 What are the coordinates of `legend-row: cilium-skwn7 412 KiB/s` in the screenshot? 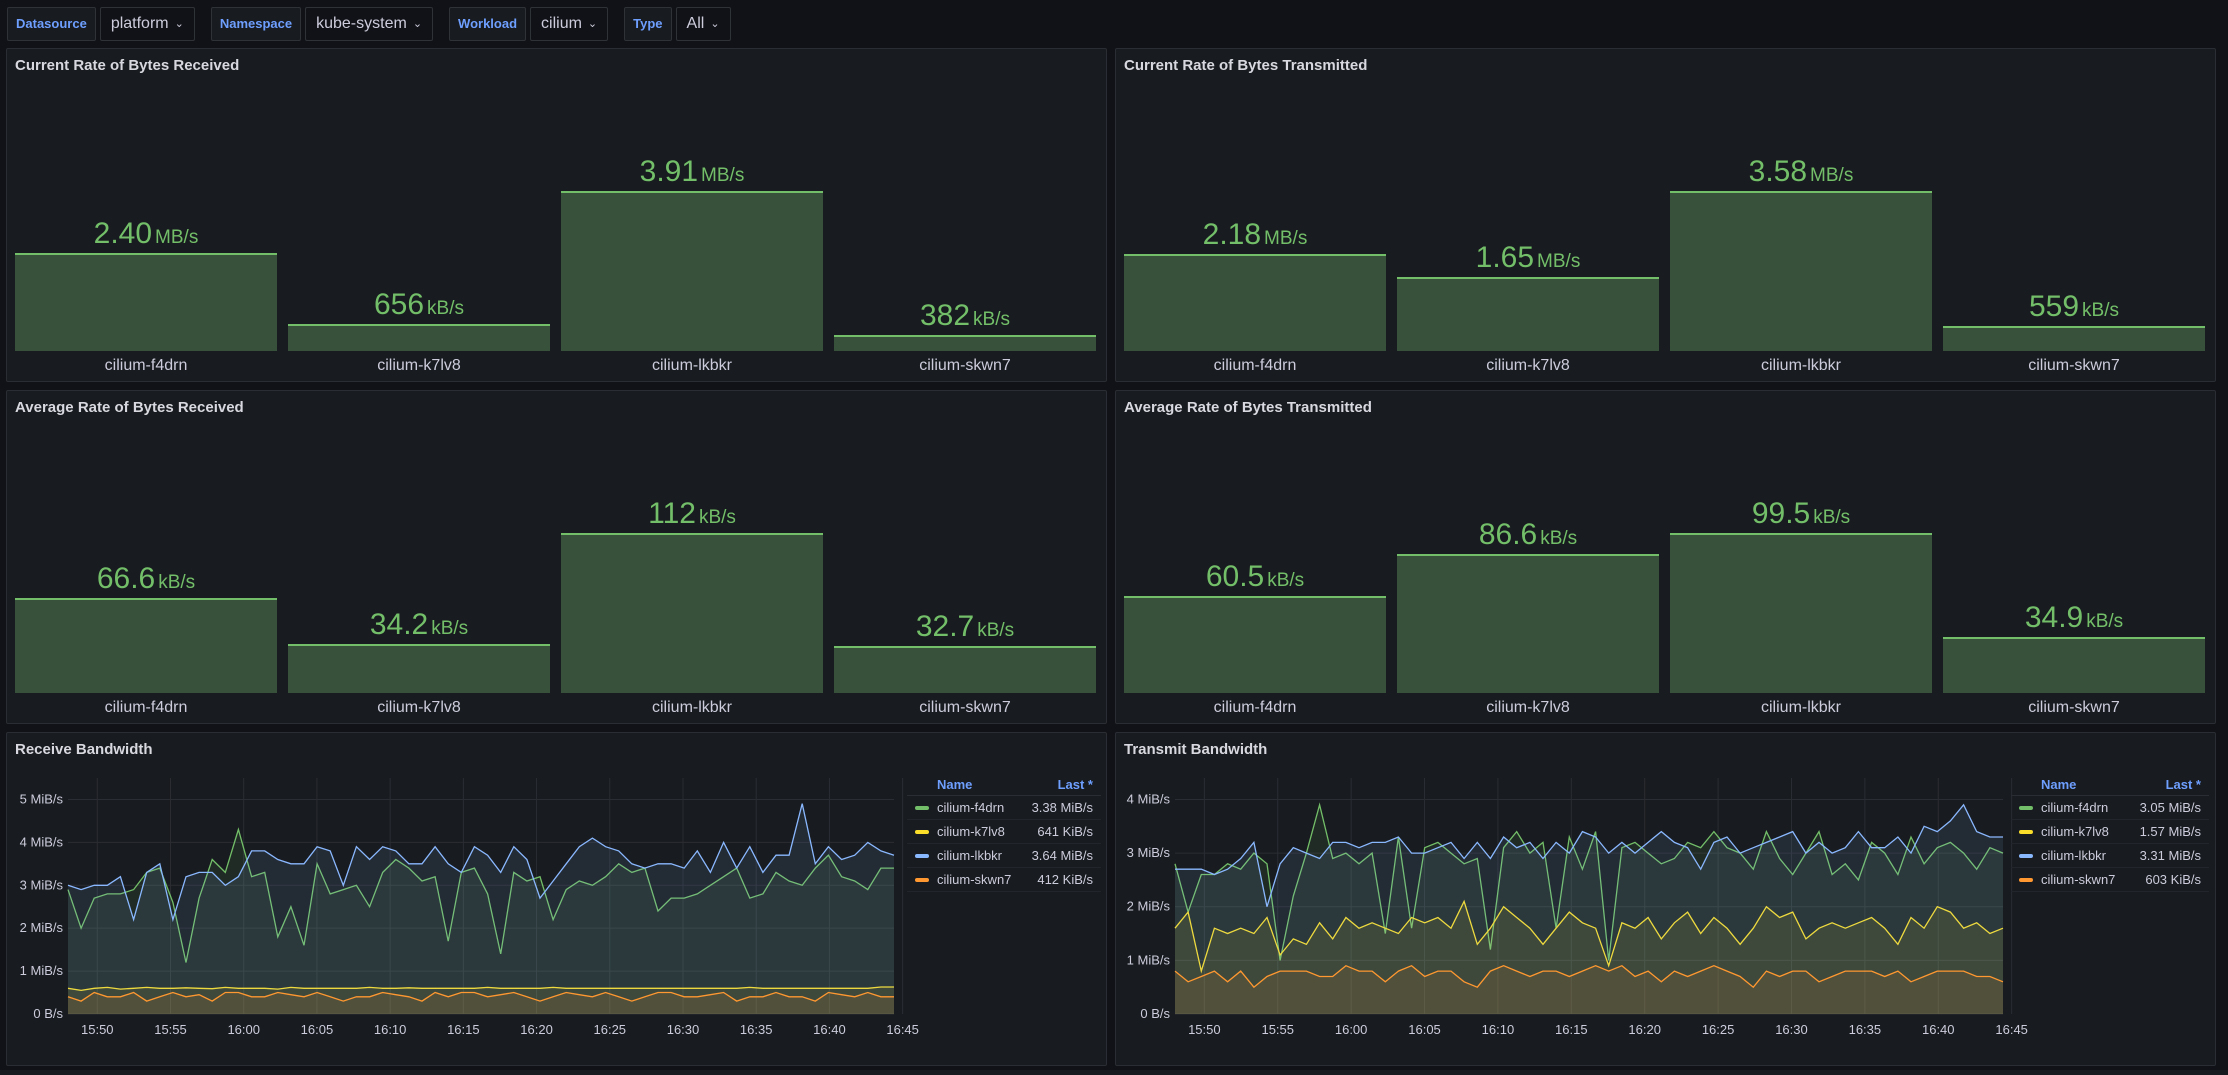 It's located at (1004, 880).